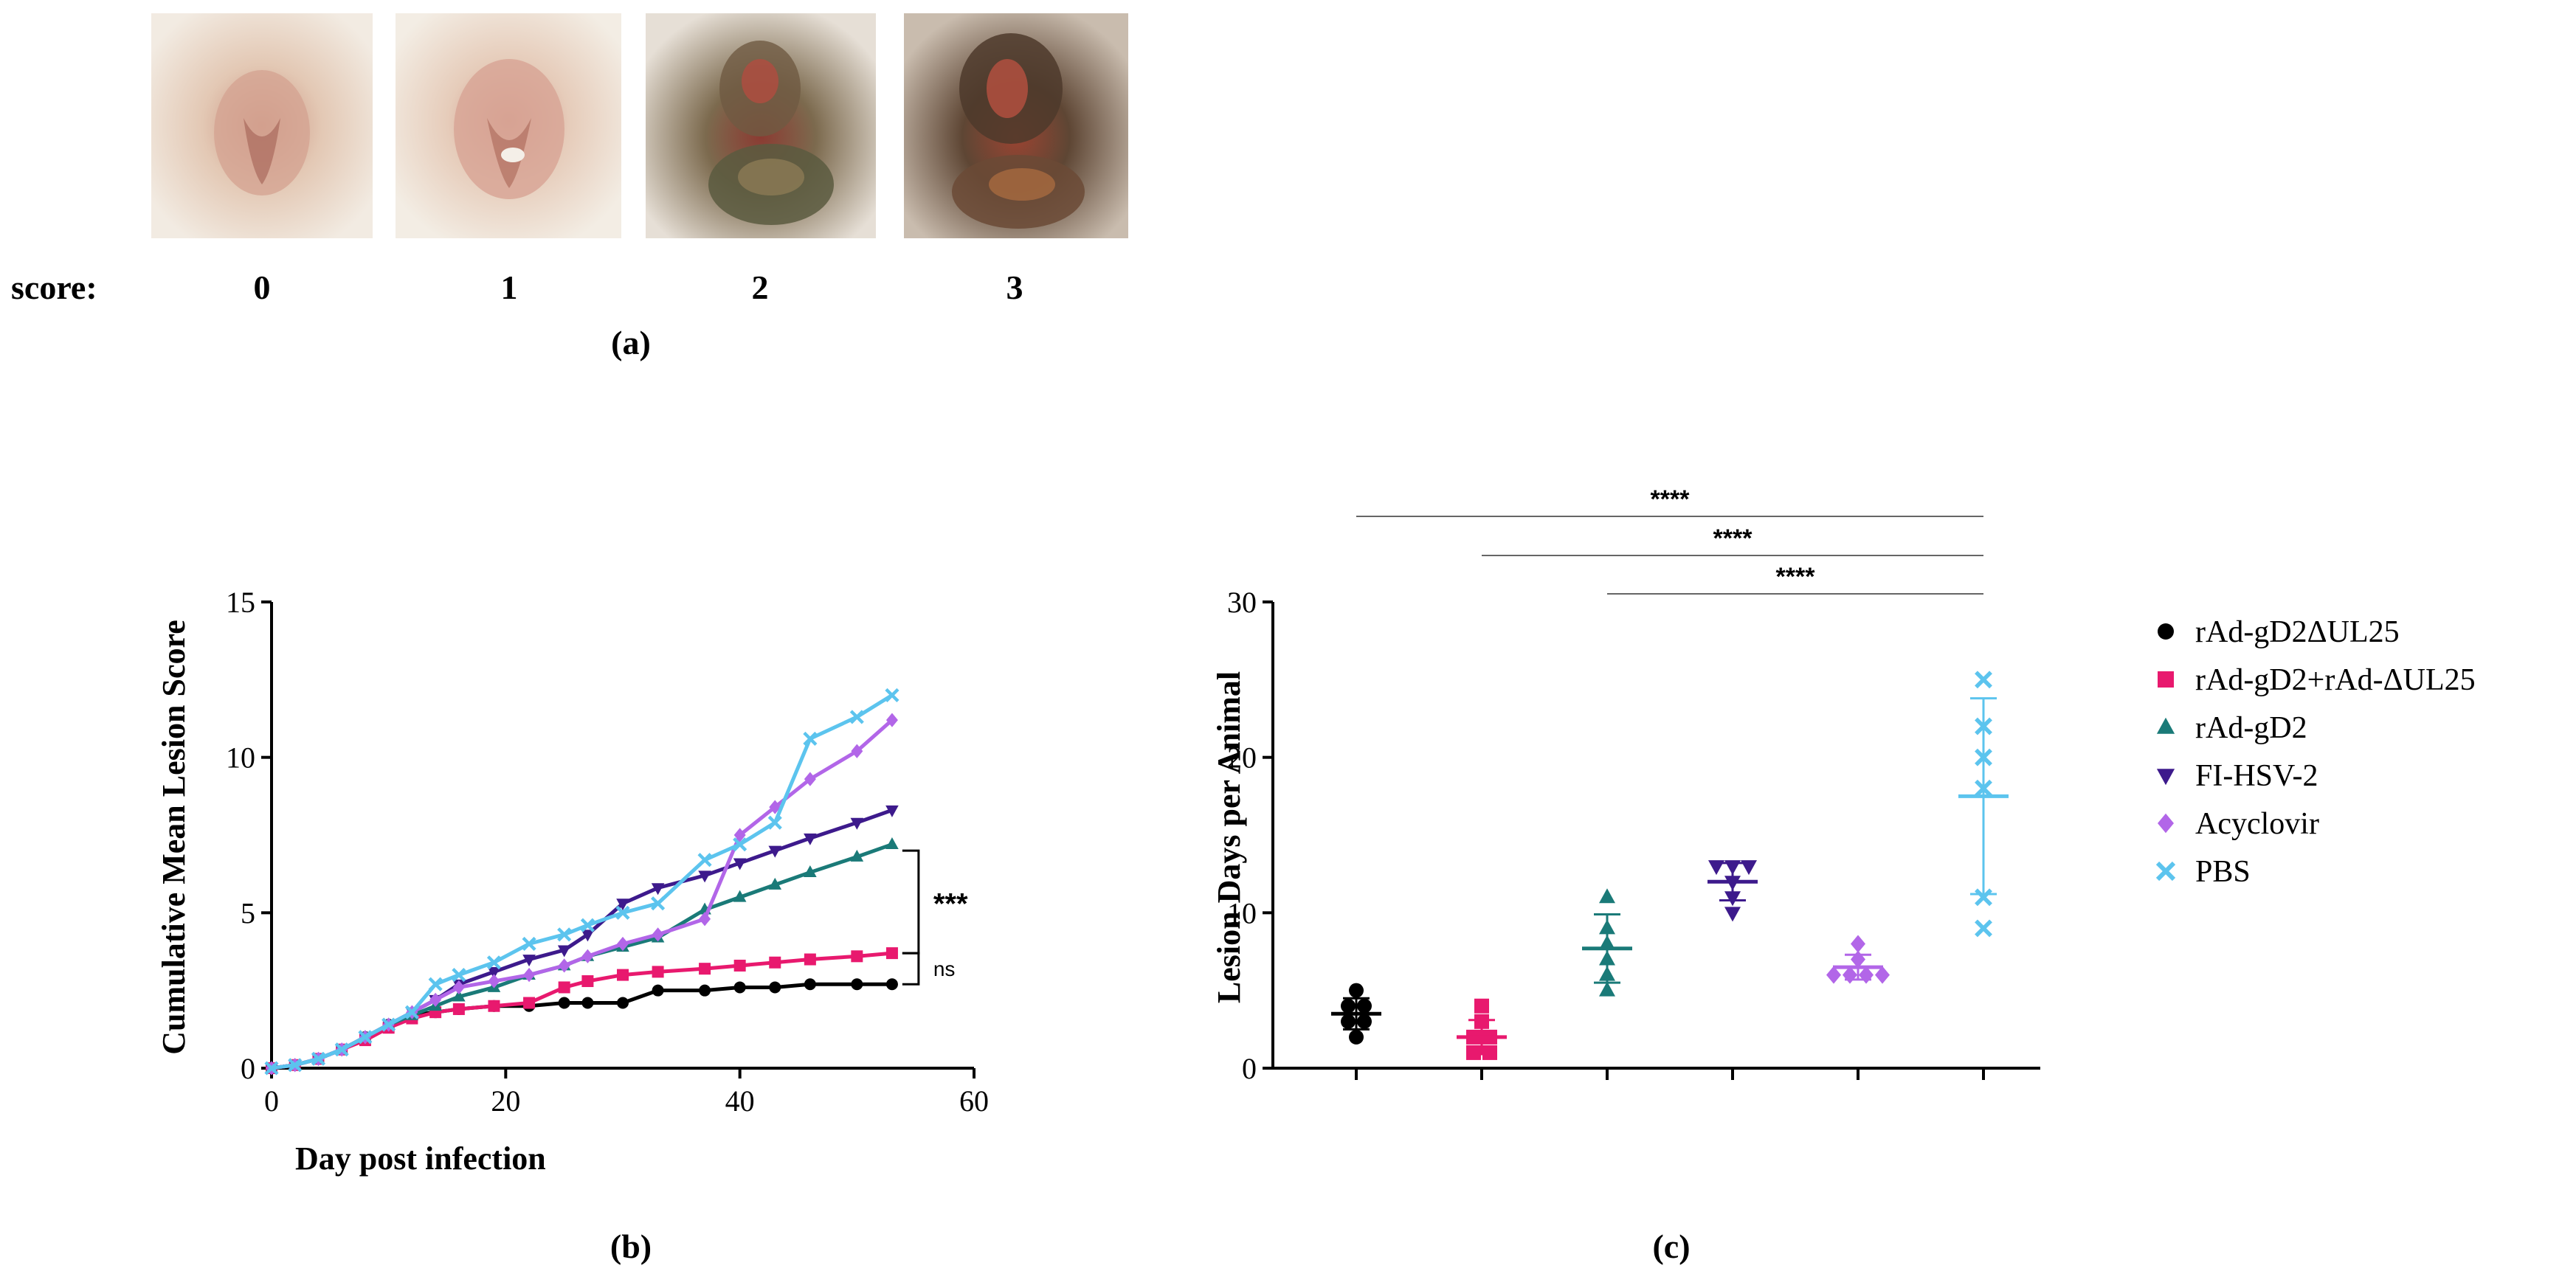 This screenshot has width=2576, height=1288. What do you see at coordinates (2166, 632) in the screenshot?
I see `legend-marker` at bounding box center [2166, 632].